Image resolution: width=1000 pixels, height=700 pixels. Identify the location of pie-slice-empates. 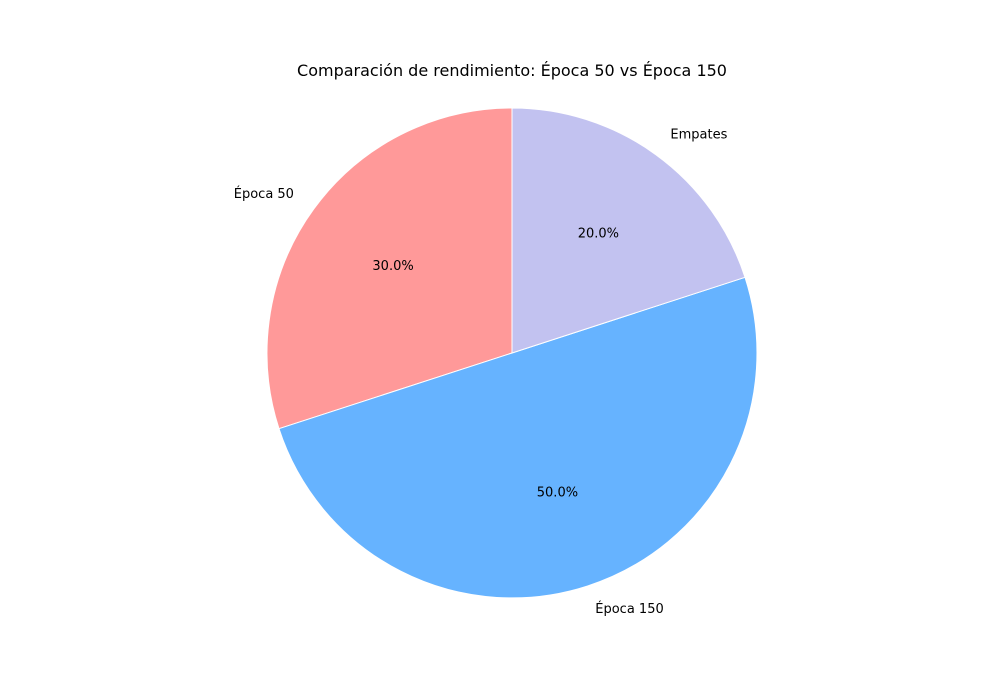
(628, 230).